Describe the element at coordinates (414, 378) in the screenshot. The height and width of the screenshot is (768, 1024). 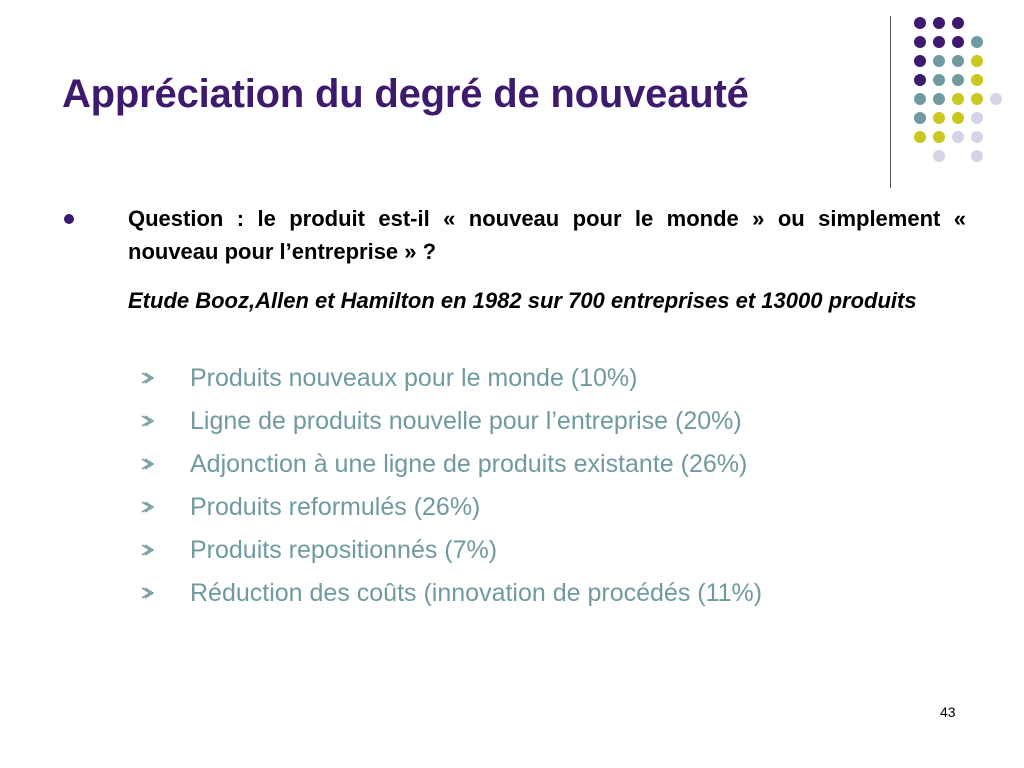
I see `list-item-label: Produits nouveaux pour le monde (10%)` at that location.